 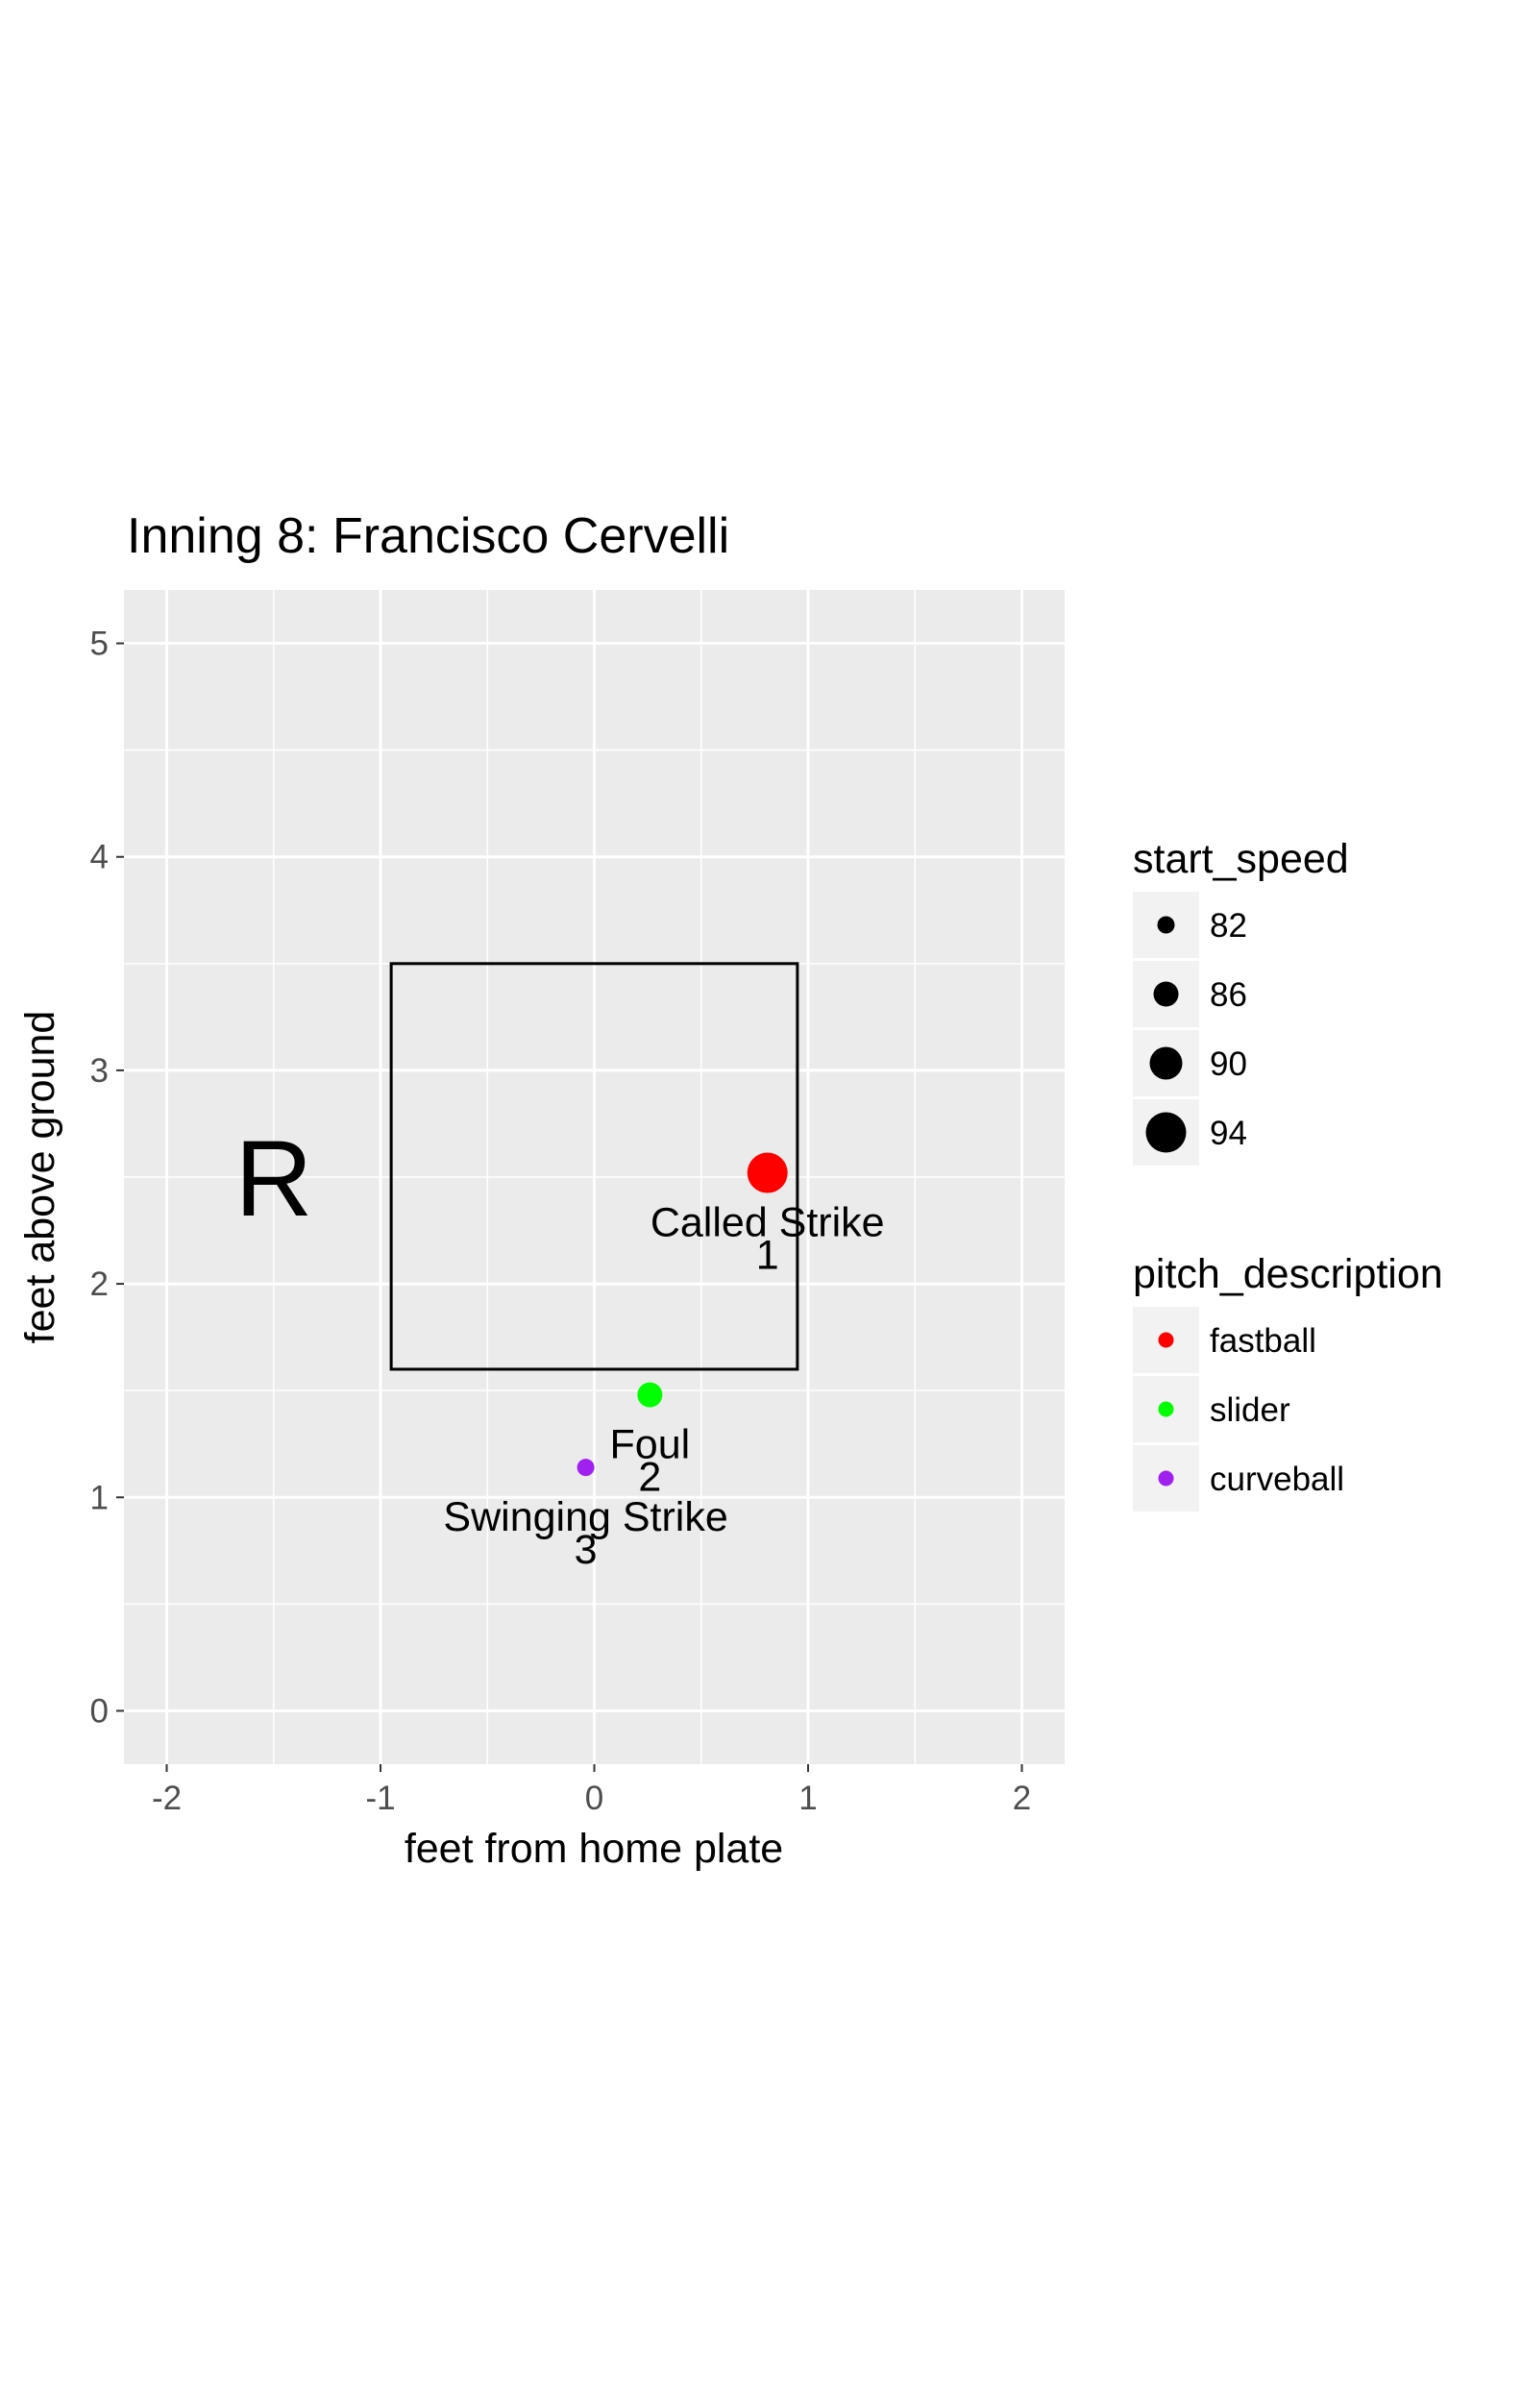 I want to click on size-legend-label: 94, so click(x=1228, y=1134).